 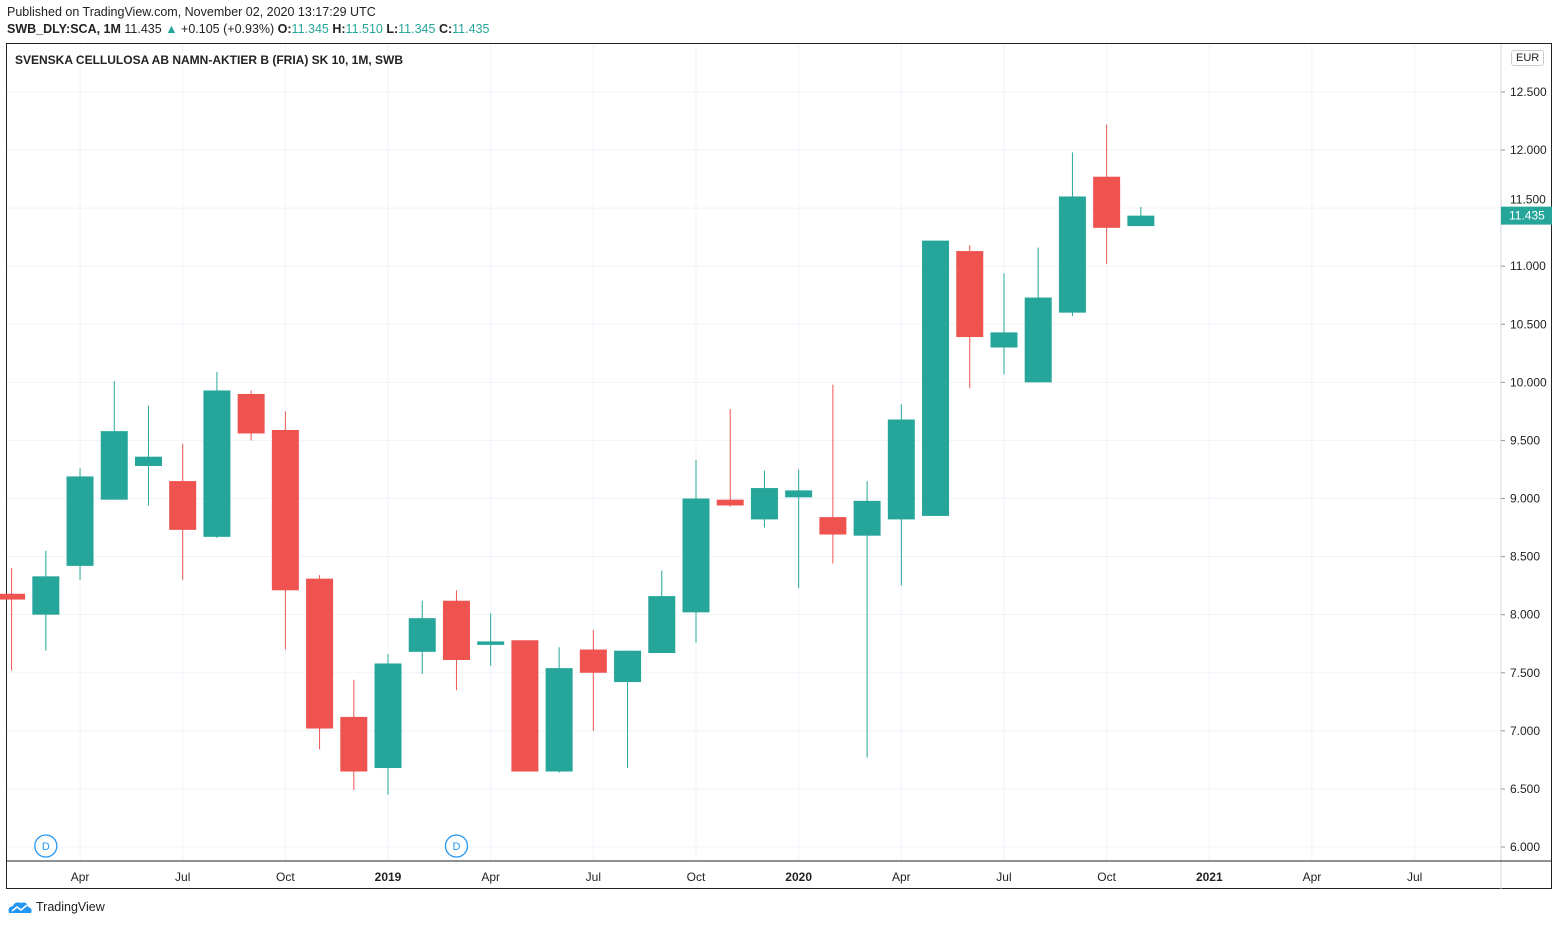 I want to click on currency-button: EUR, so click(x=1528, y=58).